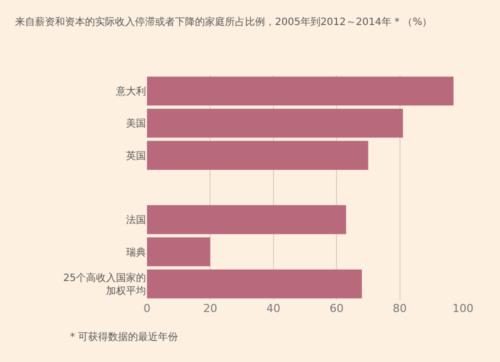 The width and height of the screenshot is (500, 362). I want to click on x-tick-label: 0, so click(147, 308).